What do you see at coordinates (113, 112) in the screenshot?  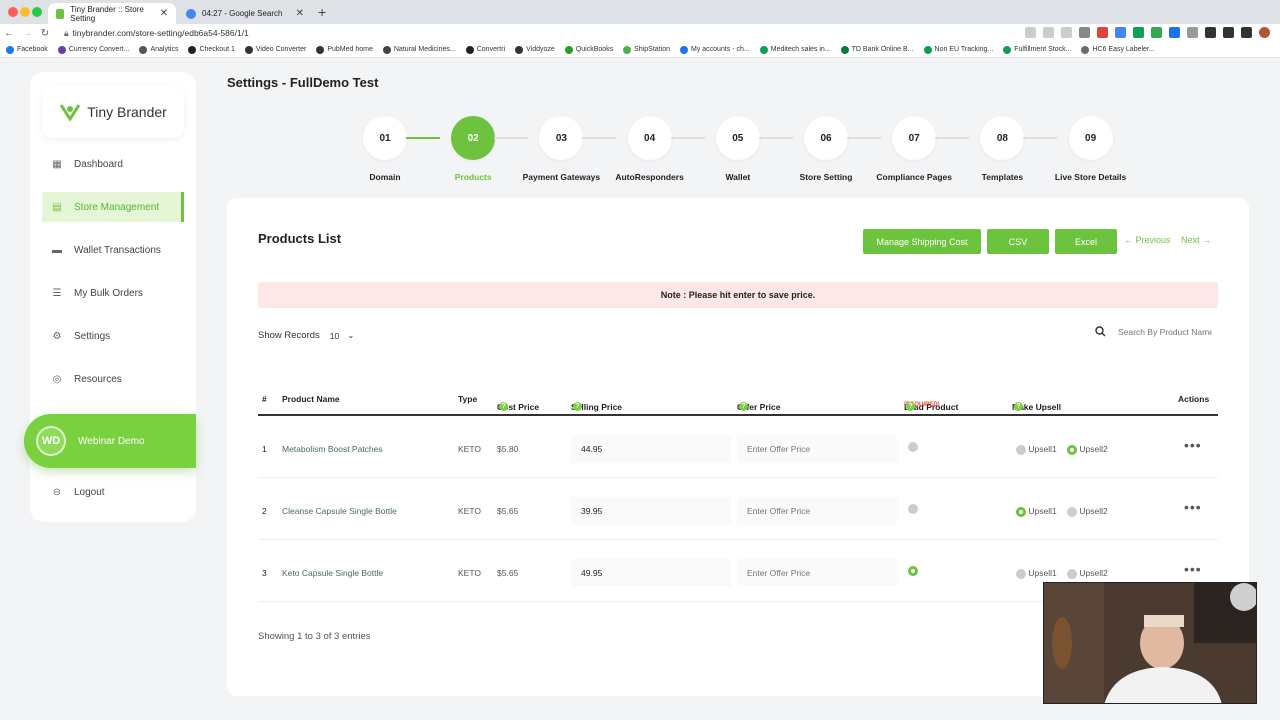 I see `logo: Tiny Brander` at bounding box center [113, 112].